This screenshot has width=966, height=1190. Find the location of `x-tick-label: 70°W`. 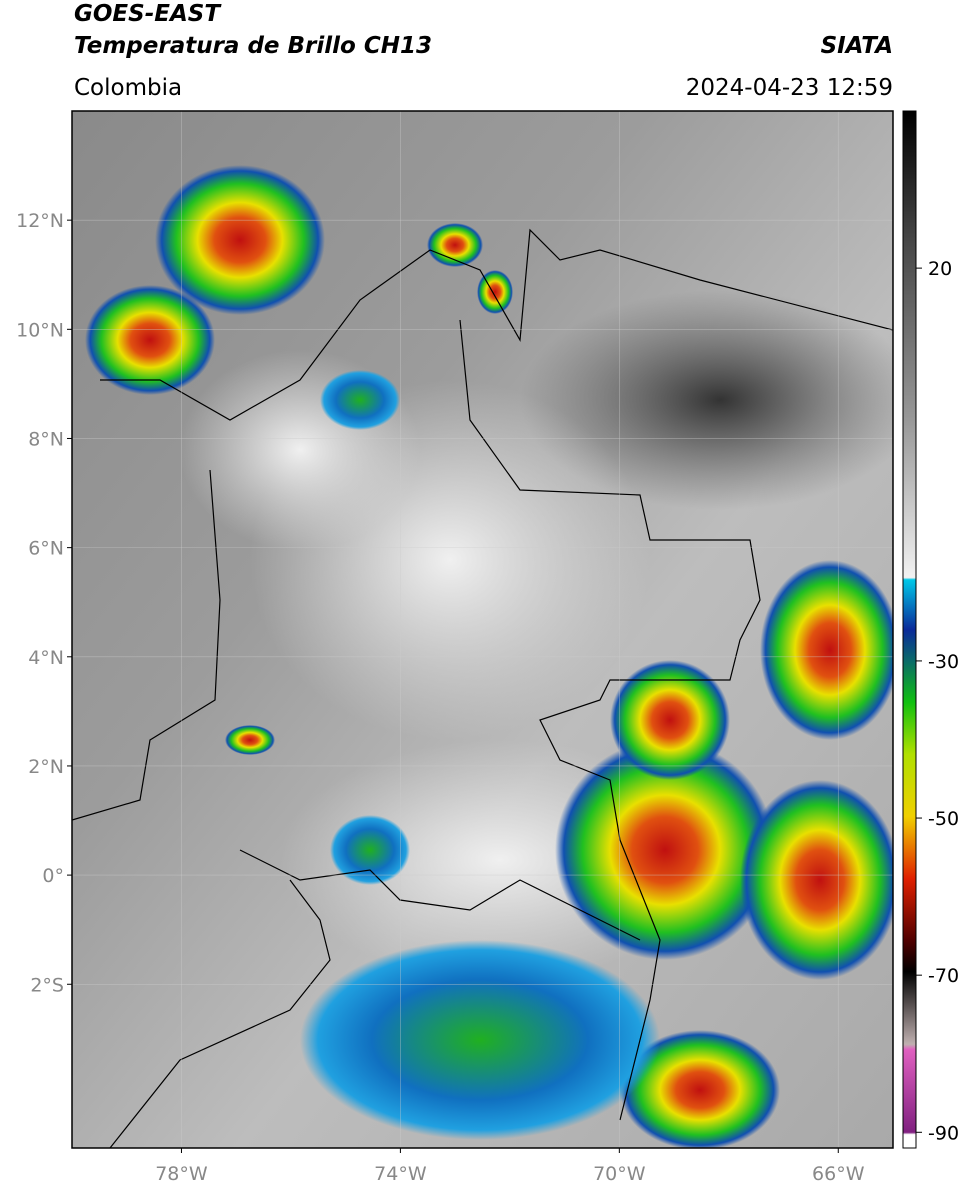

x-tick-label: 70°W is located at coordinates (619, 1174).